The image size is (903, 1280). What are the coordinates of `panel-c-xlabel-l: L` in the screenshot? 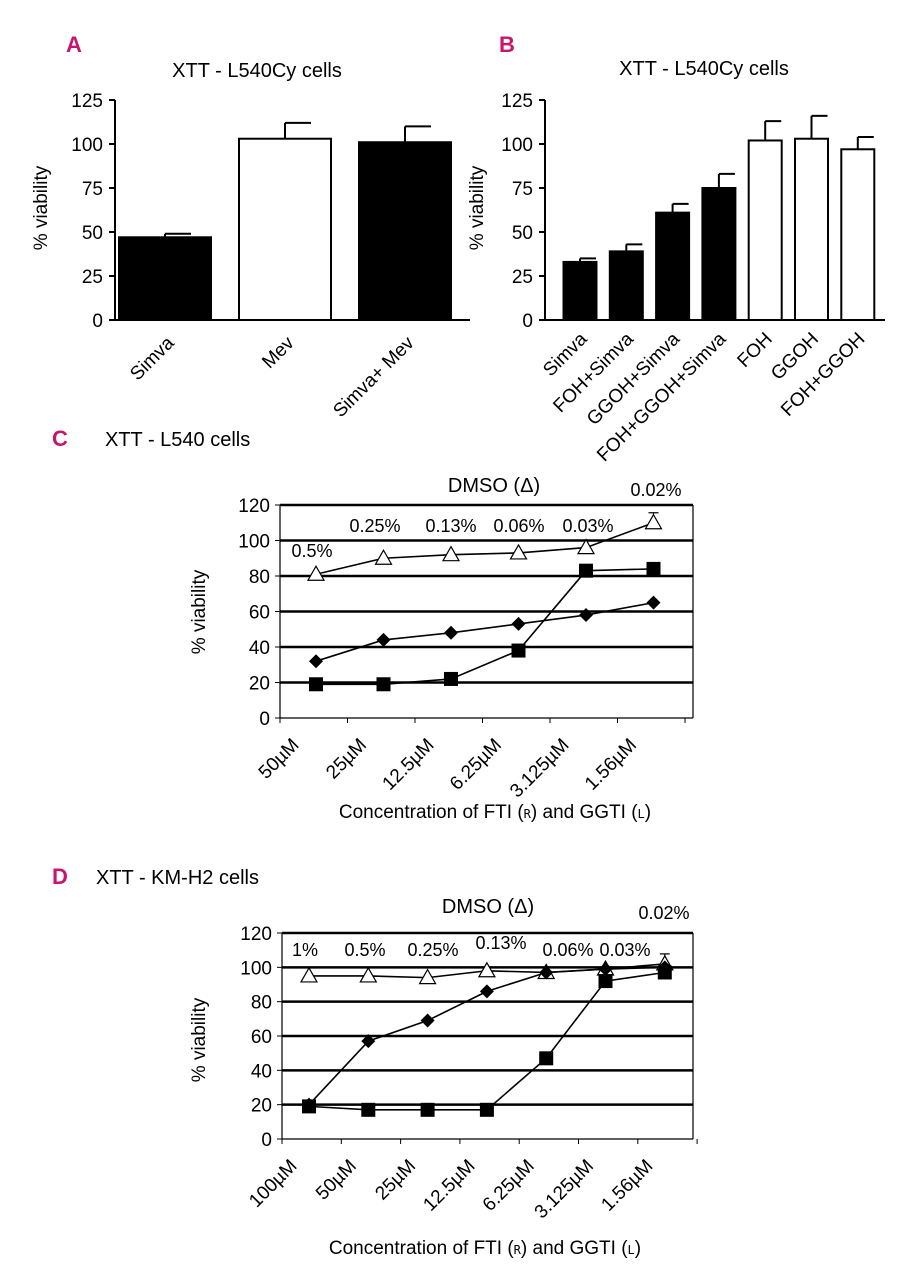 It's located at (641, 814).